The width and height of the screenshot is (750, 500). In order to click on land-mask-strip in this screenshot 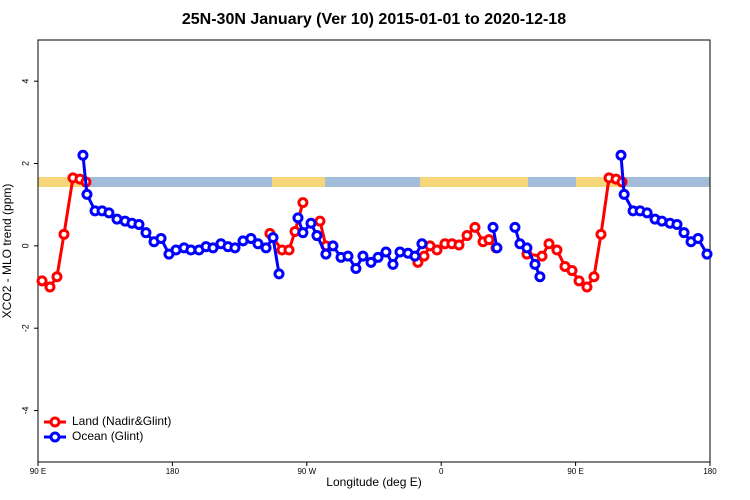, I will do `click(374, 182)`.